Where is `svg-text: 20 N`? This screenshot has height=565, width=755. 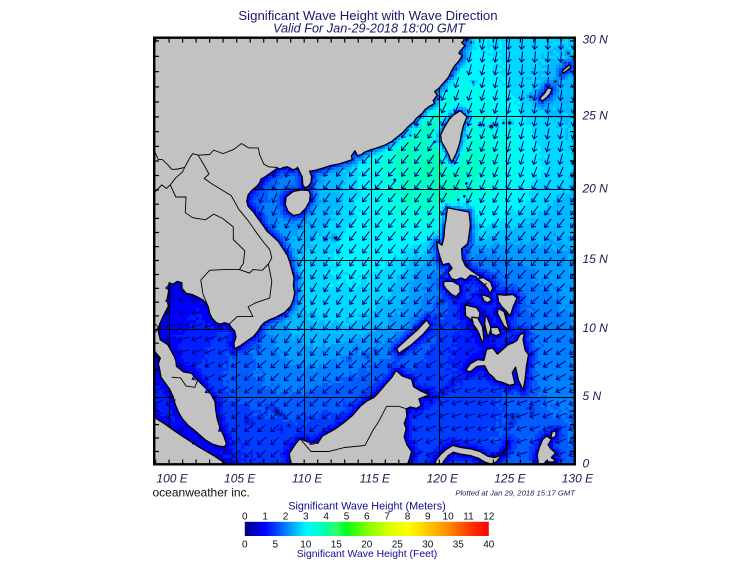
svg-text: 20 N is located at coordinates (595, 189).